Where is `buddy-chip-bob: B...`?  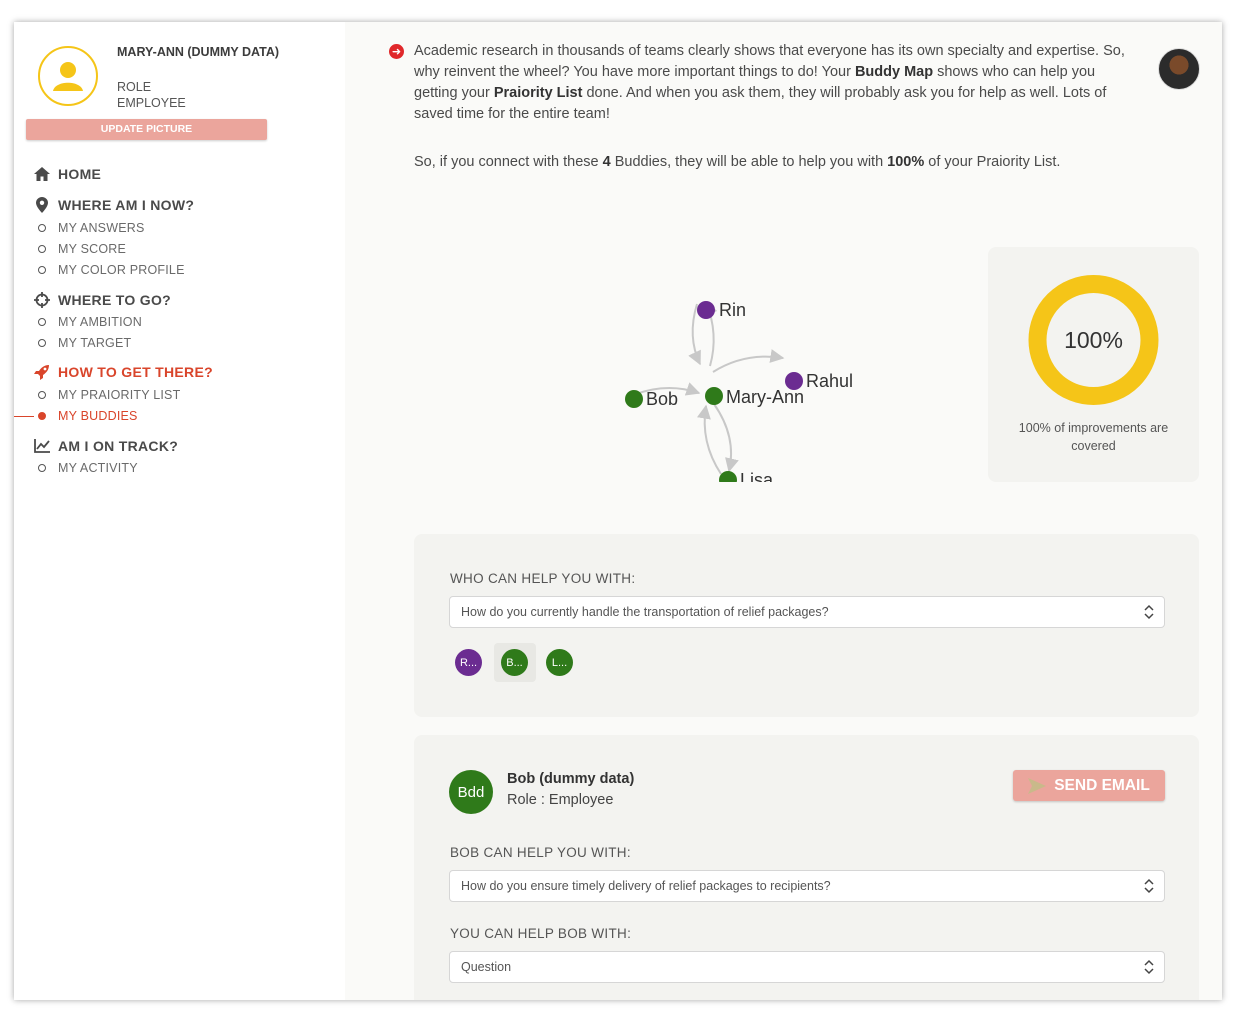
buddy-chip-bob: B... is located at coordinates (514, 662).